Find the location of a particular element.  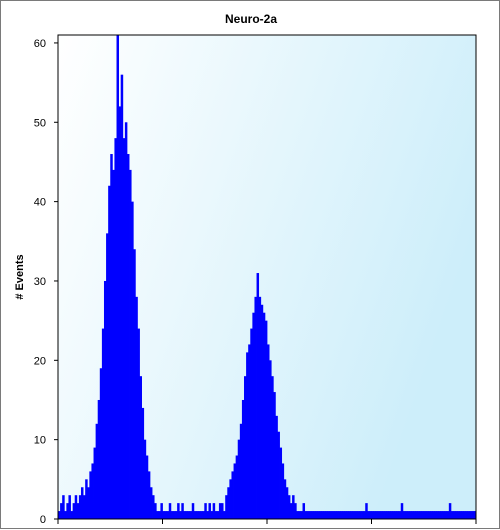

y-tick-label: 10 is located at coordinates (40, 441).